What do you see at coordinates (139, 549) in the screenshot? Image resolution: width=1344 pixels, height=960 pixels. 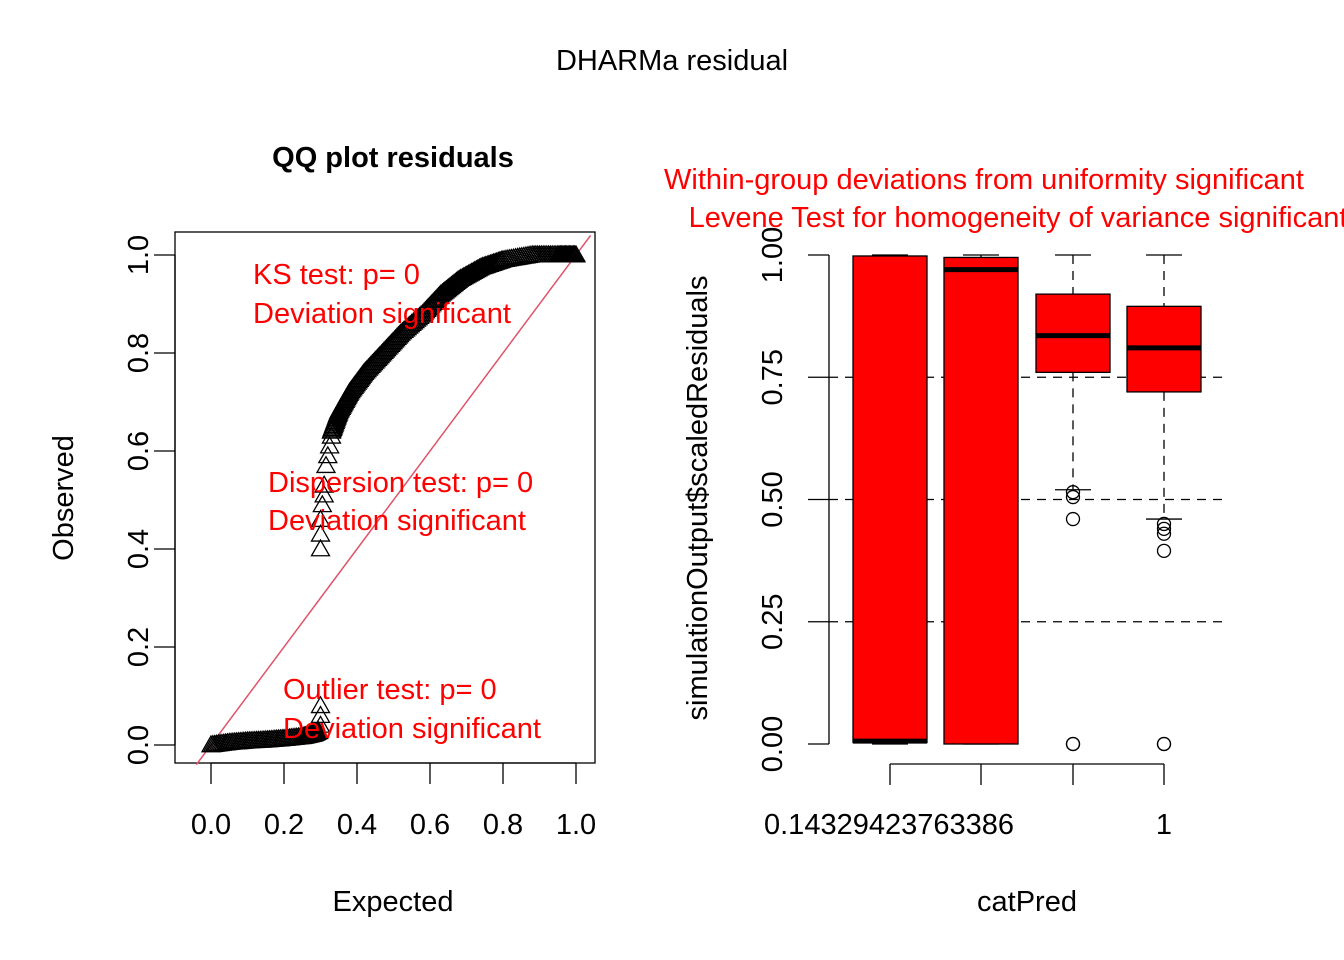 I see `qq-y-tick-label: 0.4` at bounding box center [139, 549].